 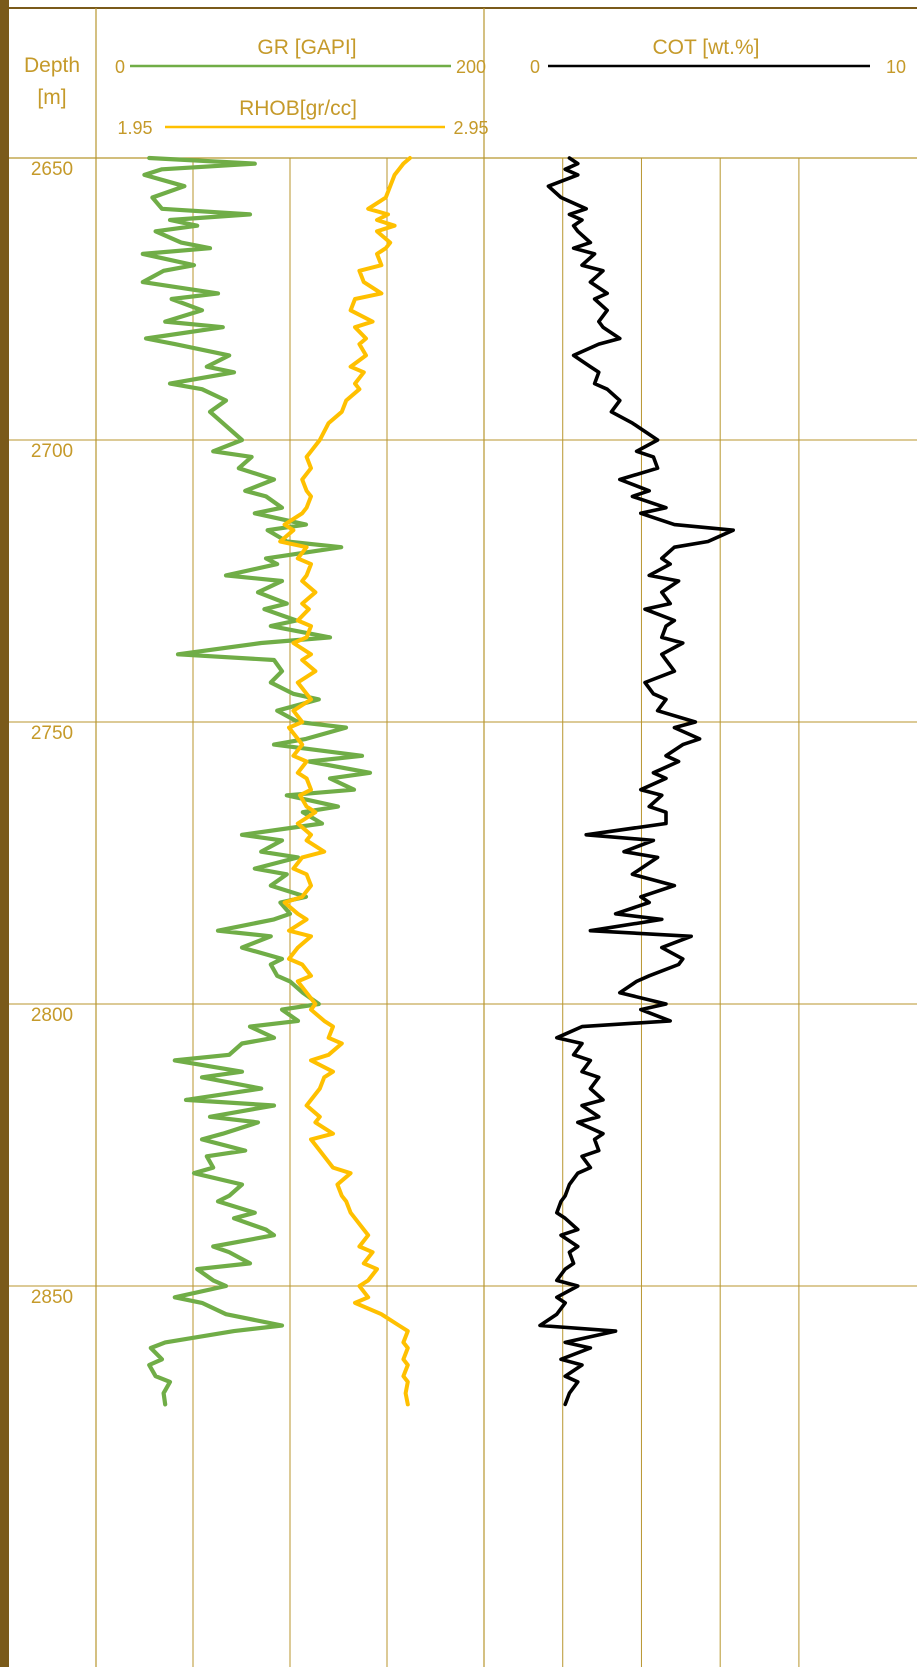 I want to click on rhob-scale-max: 2.95, so click(x=470, y=128).